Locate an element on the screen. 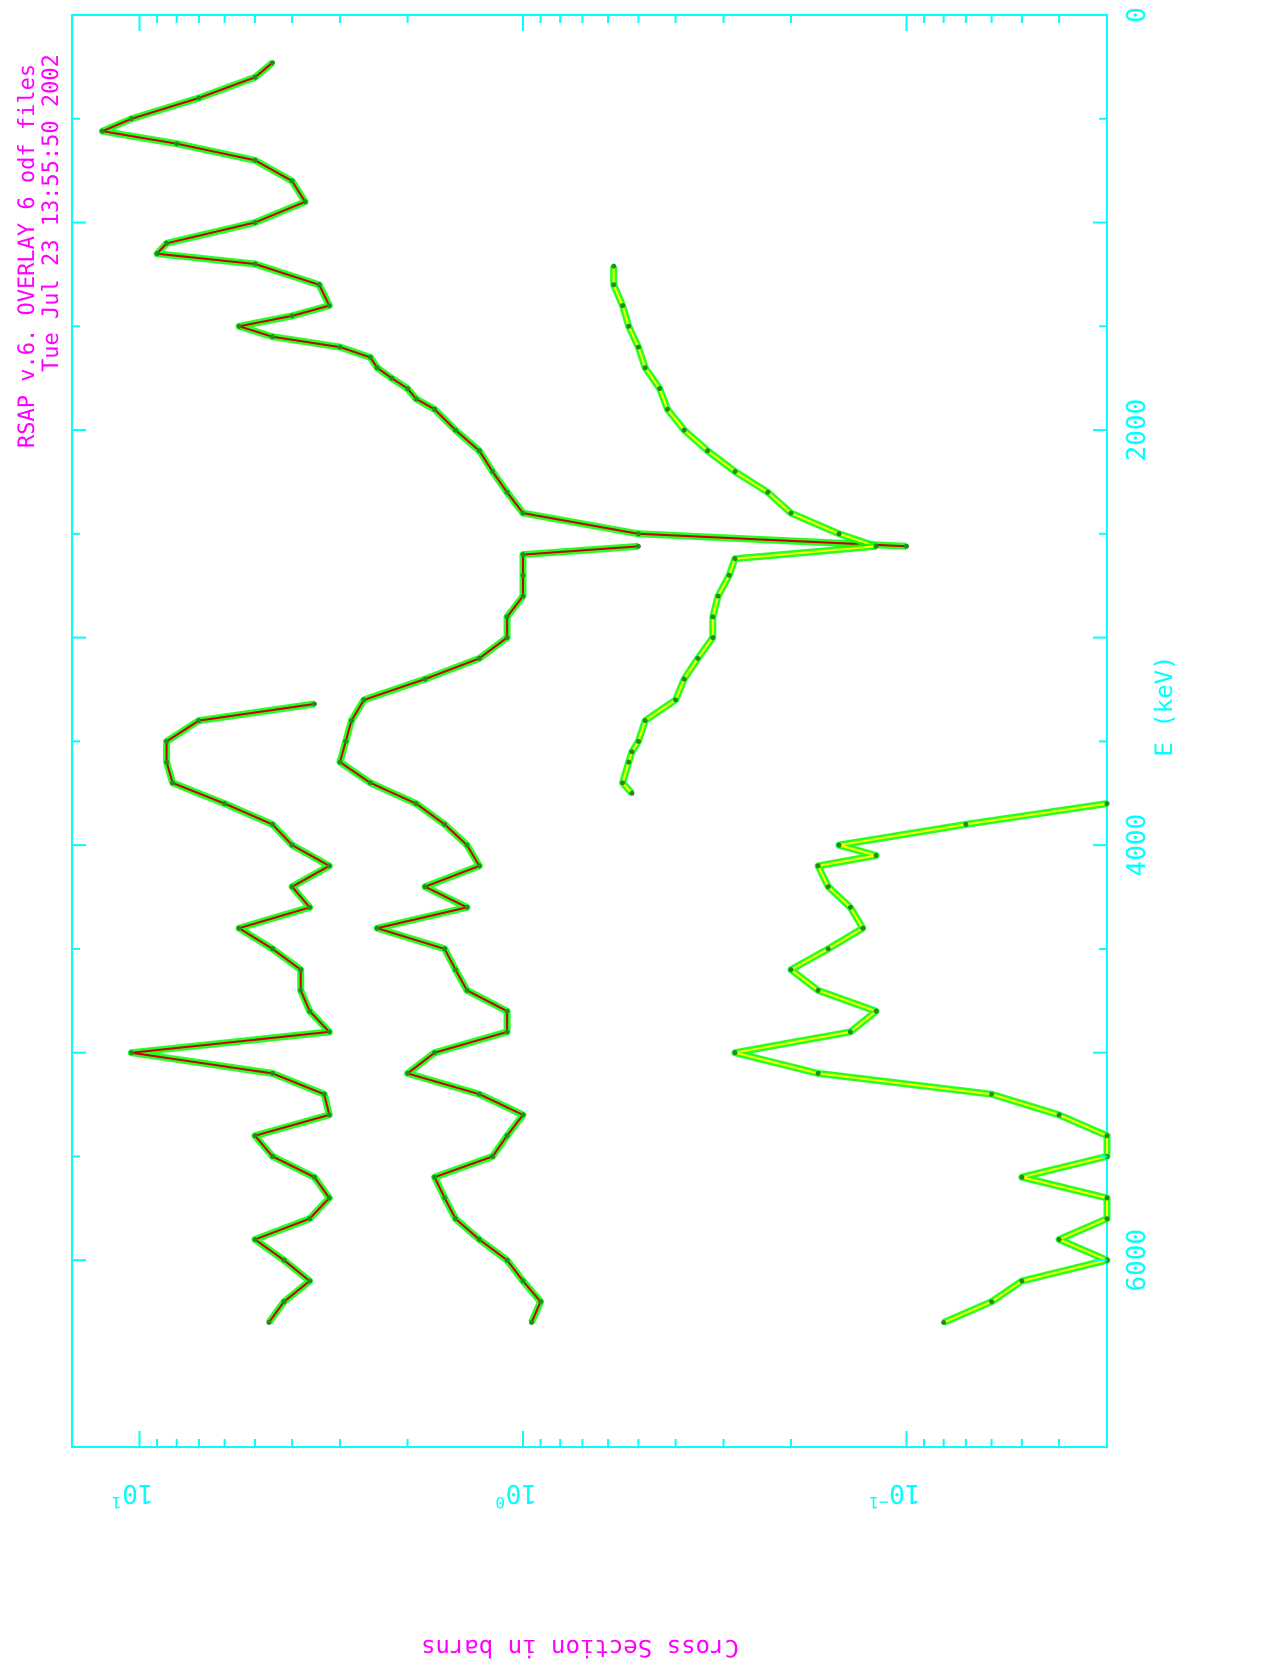 This screenshot has width=1268, height=1665. y-tick-mantissa: 10 is located at coordinates (521, 1493).